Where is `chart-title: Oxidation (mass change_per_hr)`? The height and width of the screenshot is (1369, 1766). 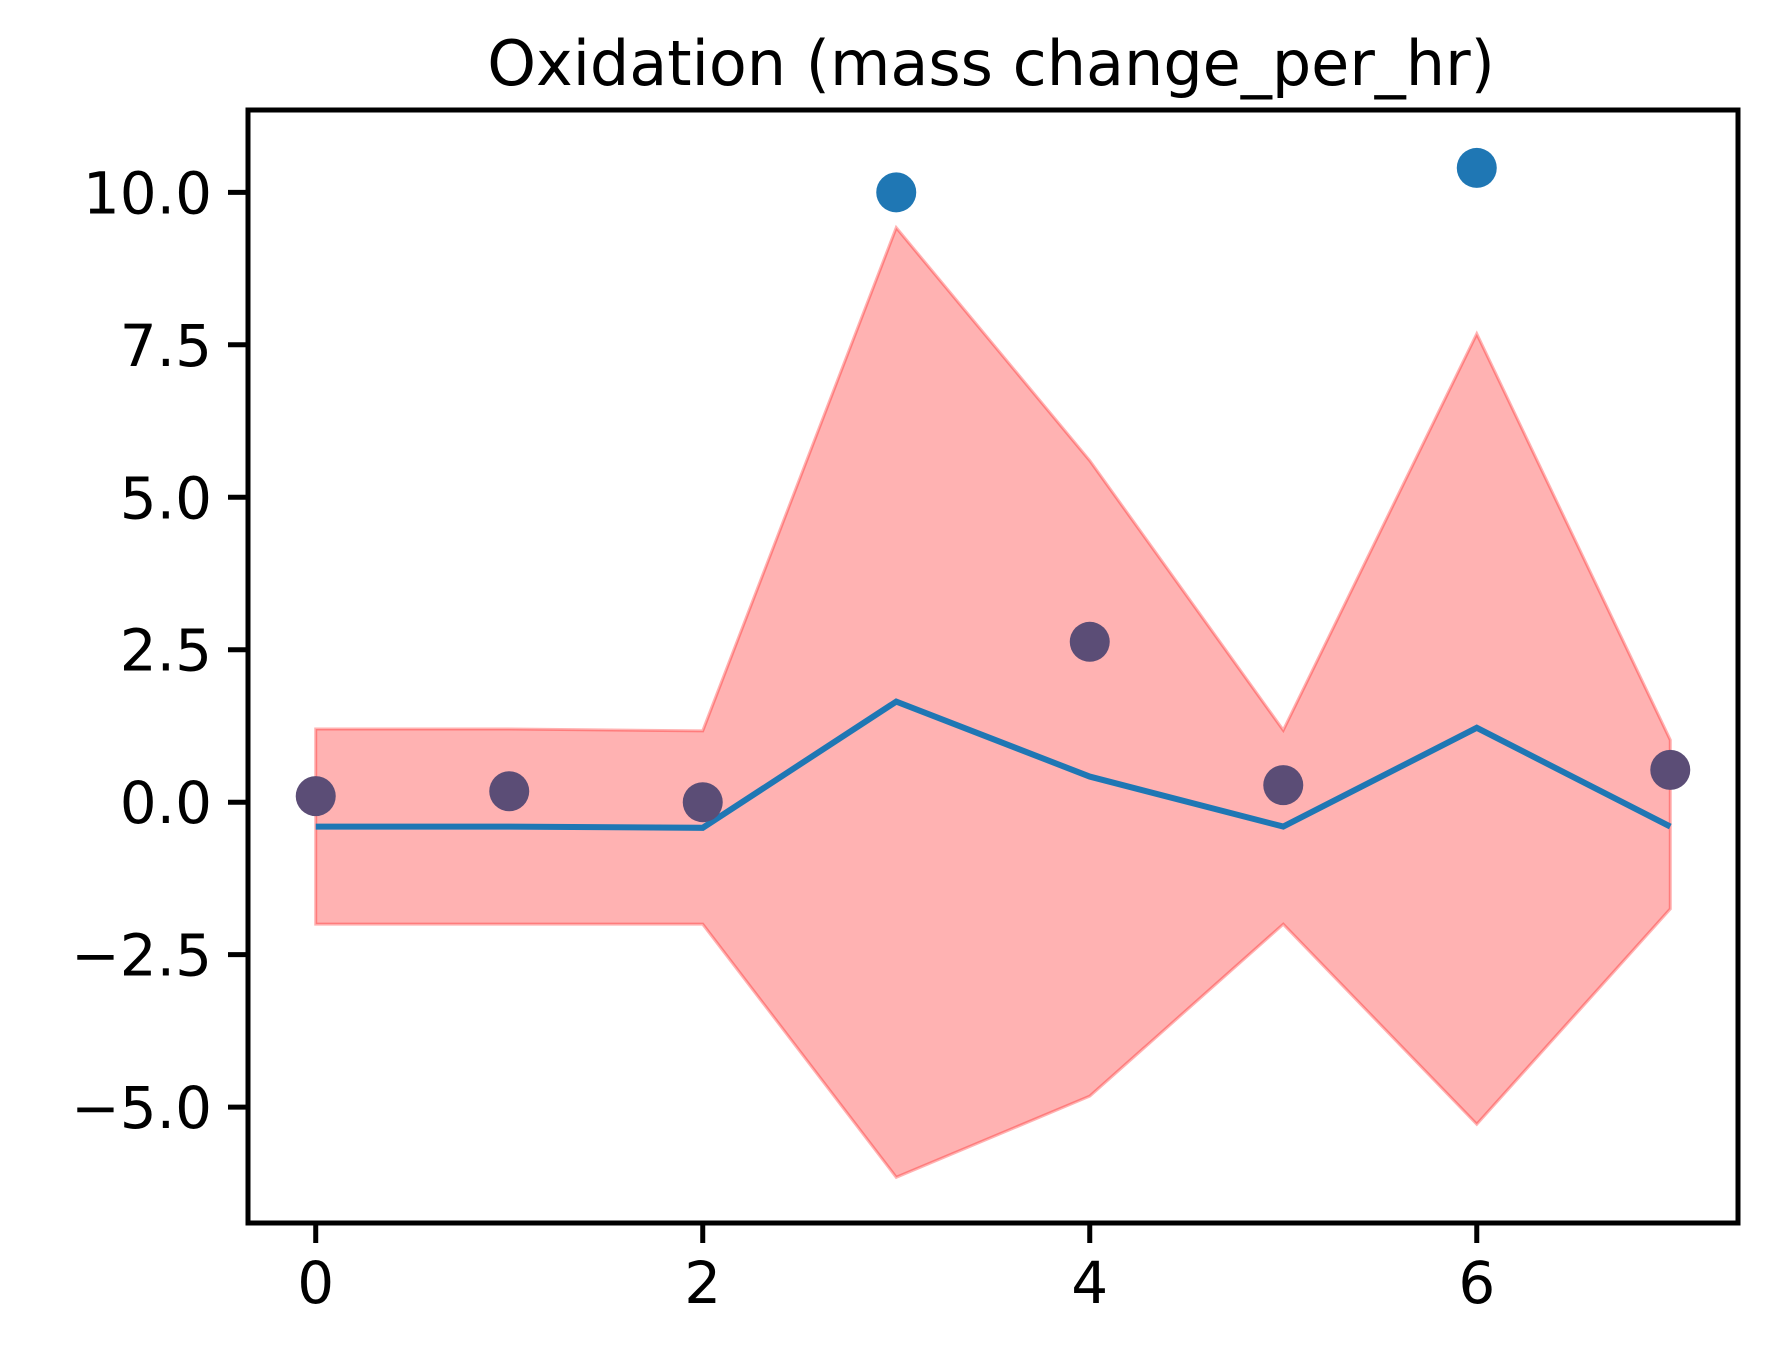
chart-title: Oxidation (mass change_per_hr) is located at coordinates (991, 63).